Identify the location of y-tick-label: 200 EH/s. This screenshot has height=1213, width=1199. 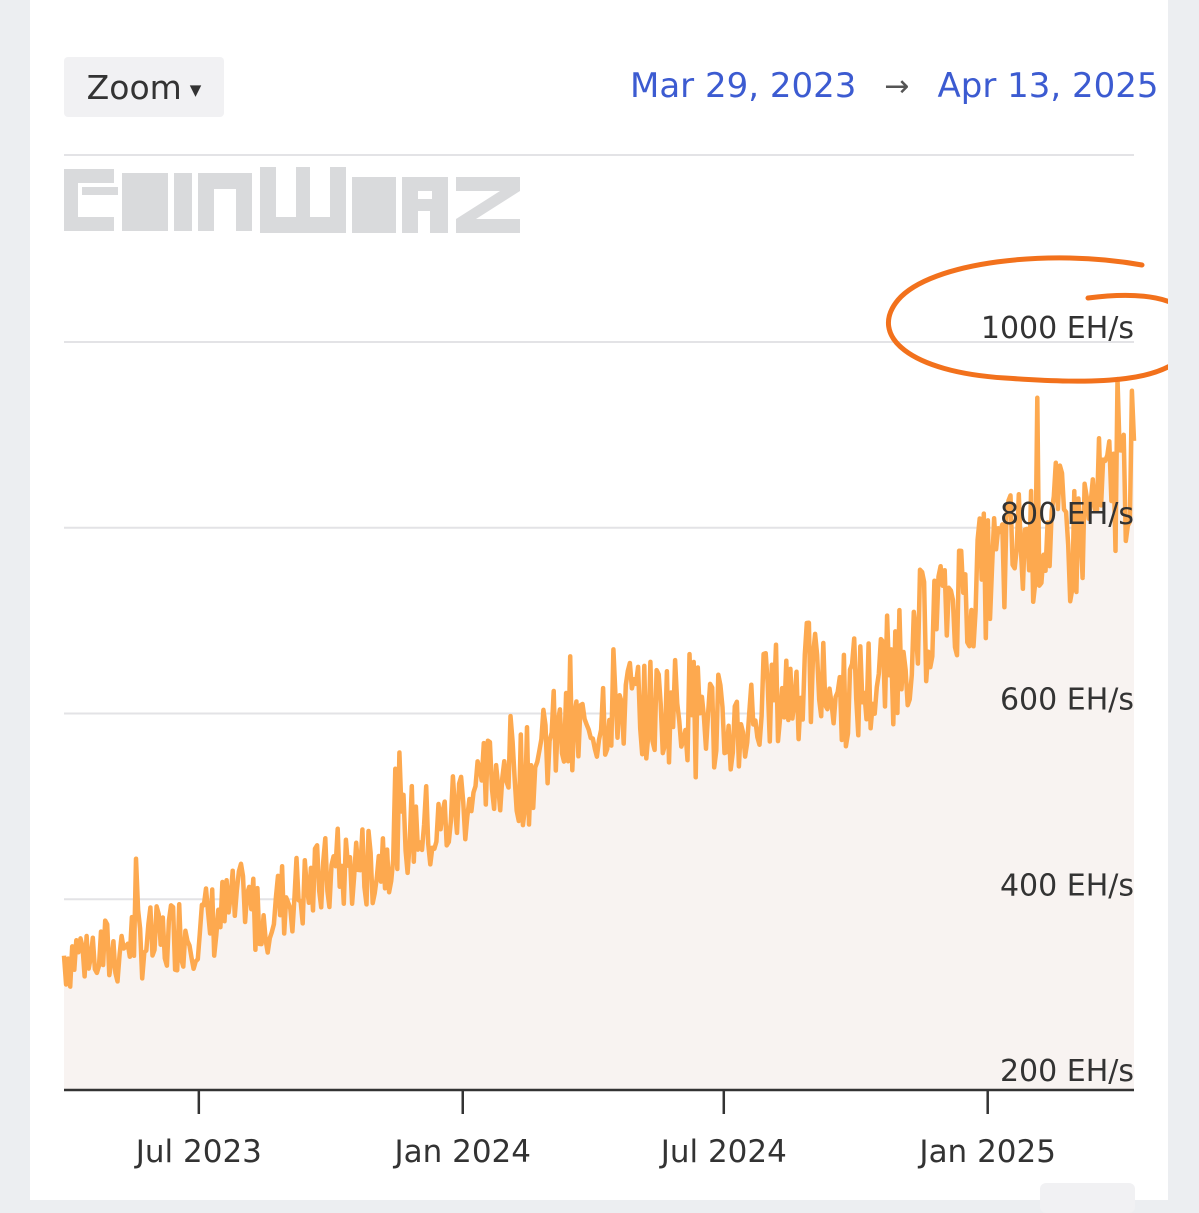
(1067, 1071).